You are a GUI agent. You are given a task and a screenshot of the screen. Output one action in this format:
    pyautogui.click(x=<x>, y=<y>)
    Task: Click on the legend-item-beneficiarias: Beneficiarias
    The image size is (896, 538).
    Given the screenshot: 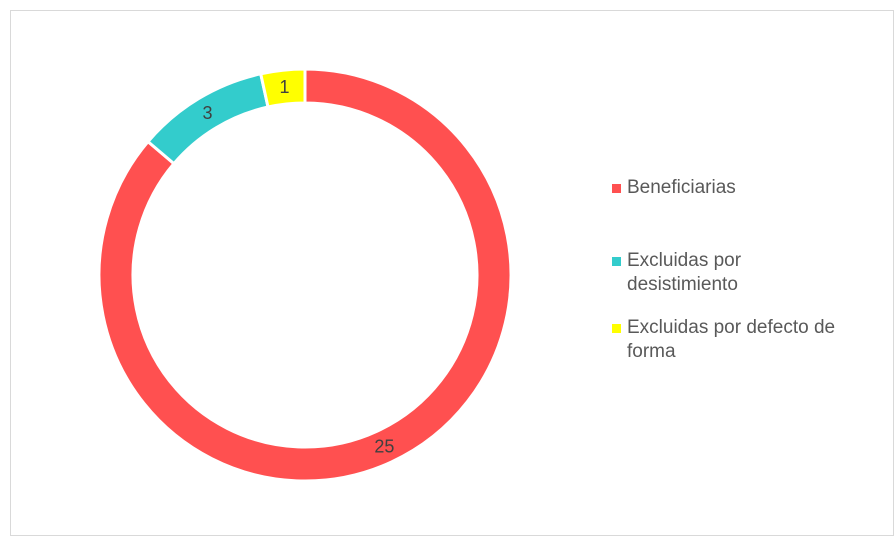 What is the action you would take?
    pyautogui.click(x=674, y=188)
    